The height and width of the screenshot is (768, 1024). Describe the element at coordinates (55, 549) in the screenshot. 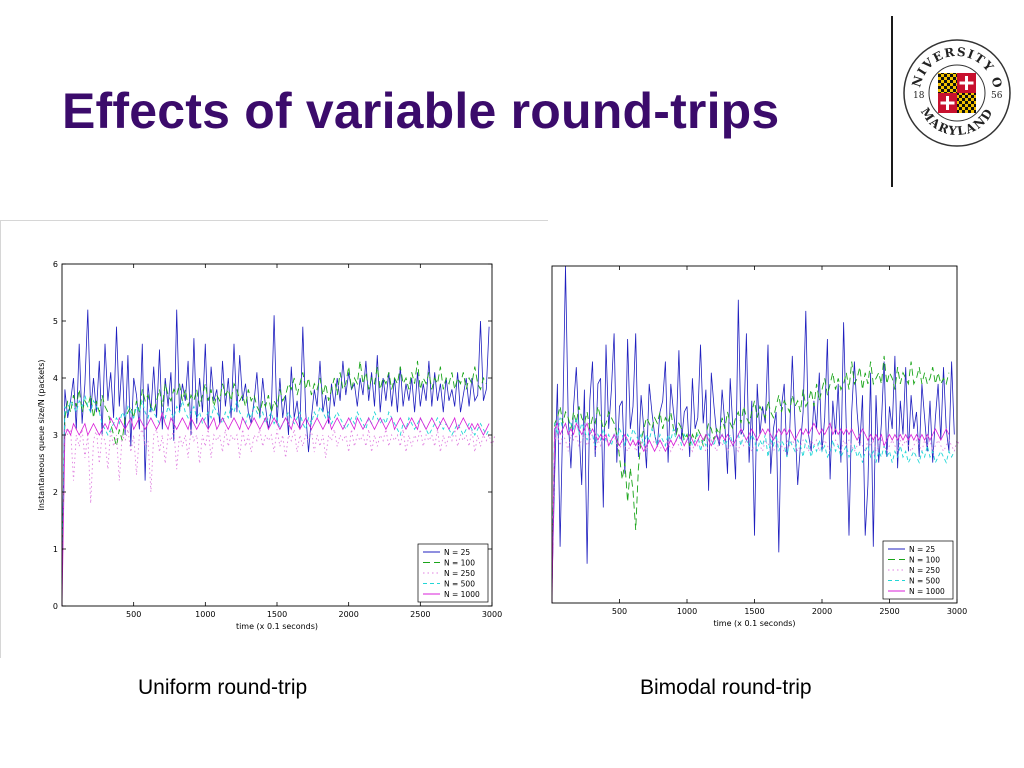

I see `y-tick-label: 1` at that location.